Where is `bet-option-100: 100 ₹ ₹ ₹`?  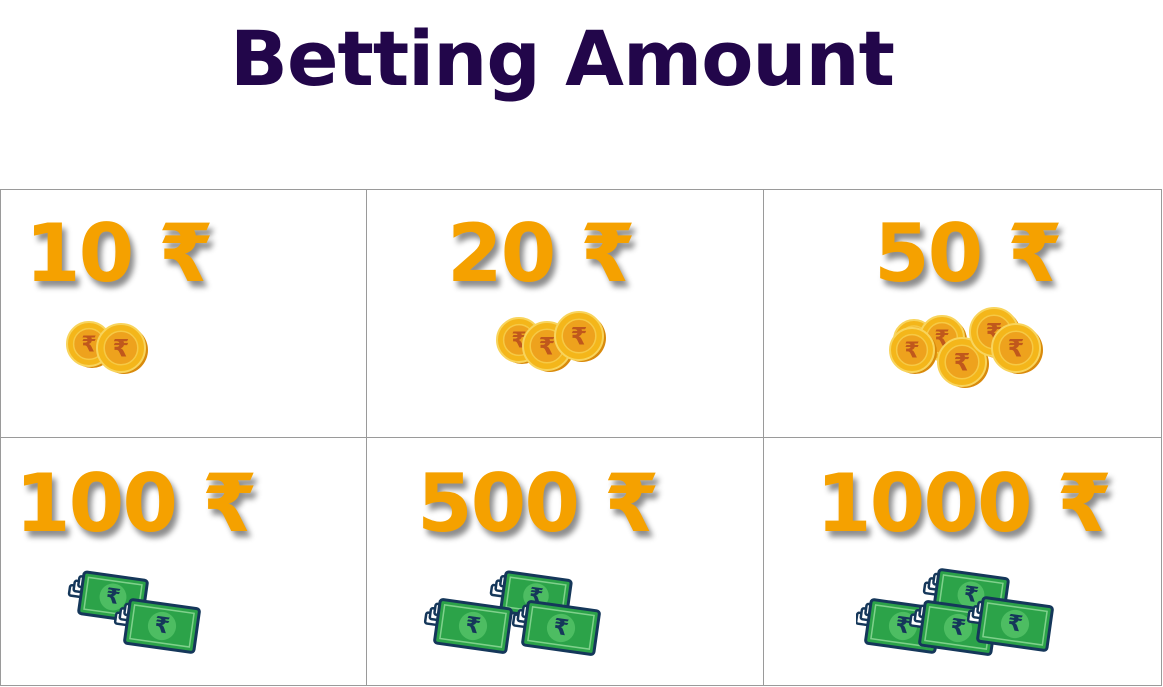
bet-option-100: 100 ₹ ₹ ₹ is located at coordinates (183, 561).